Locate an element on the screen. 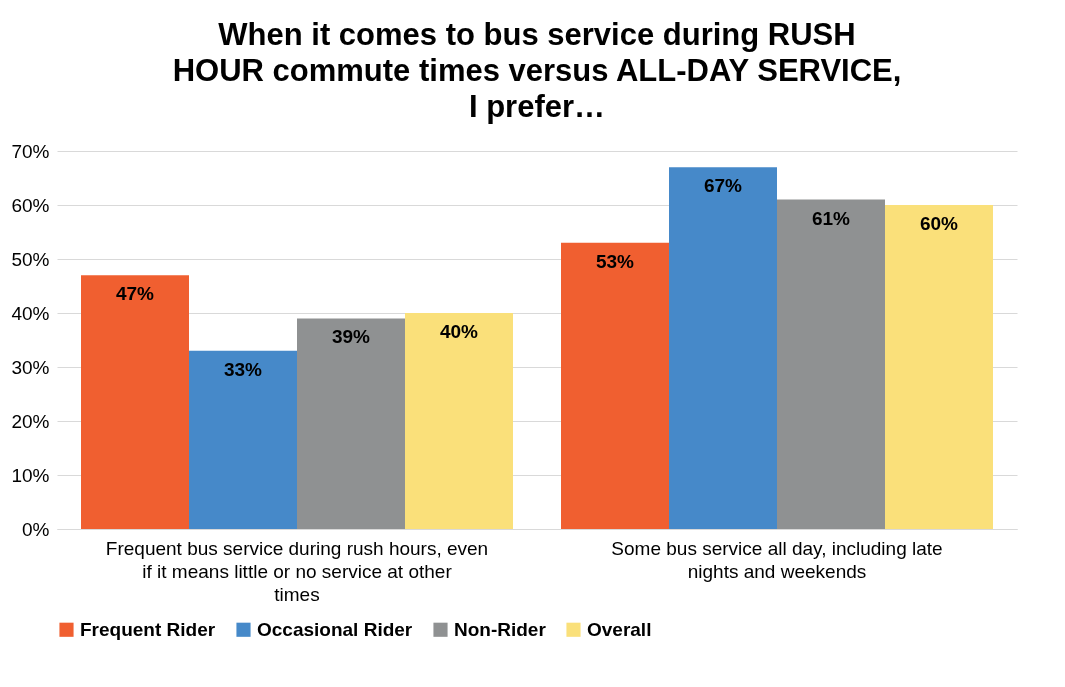 The height and width of the screenshot is (687, 1065). y-tick-label: 30% is located at coordinates (30, 367).